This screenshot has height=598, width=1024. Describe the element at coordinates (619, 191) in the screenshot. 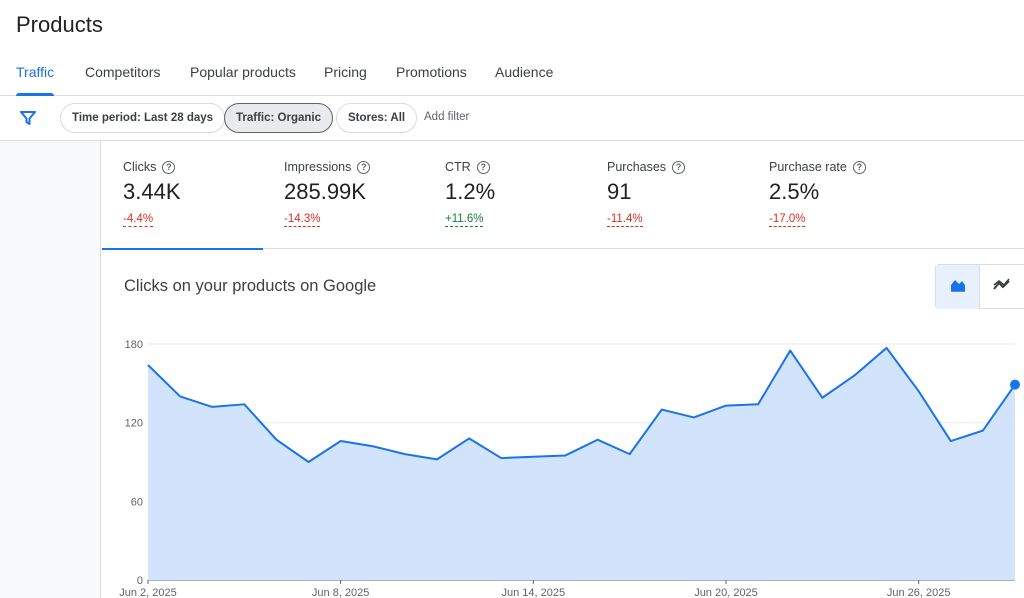

I see `metric-value: 91` at that location.